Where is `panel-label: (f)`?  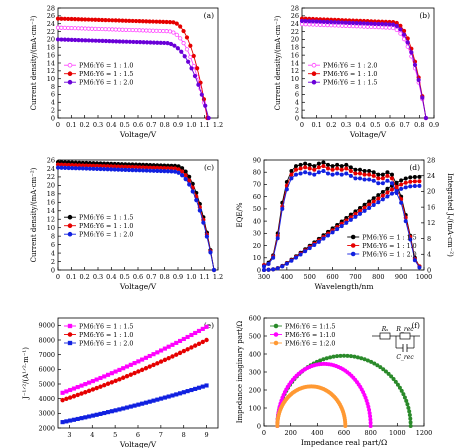
panel-label: (f) is located at coordinates (415, 325).